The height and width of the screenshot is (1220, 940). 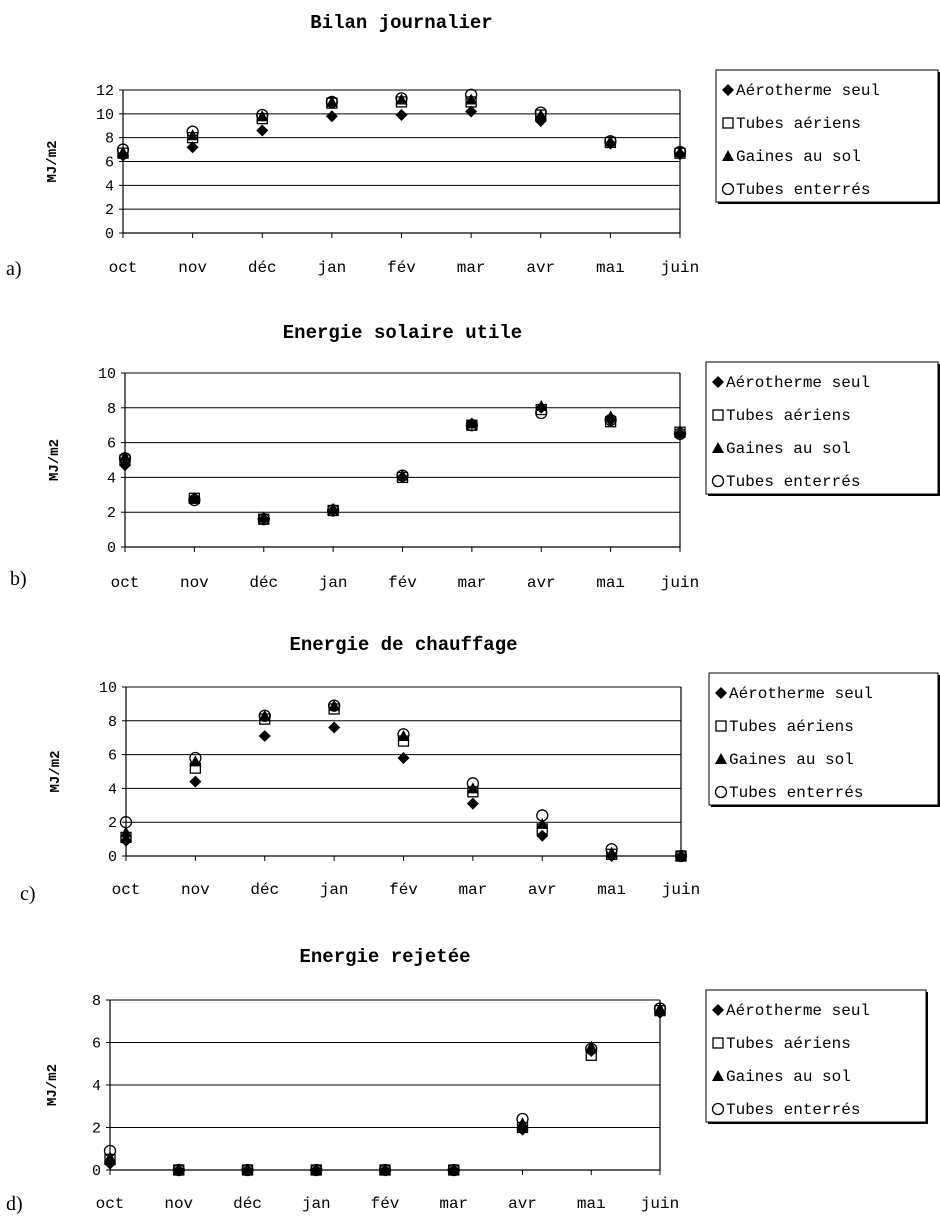 I want to click on y-tick-label: 4, so click(x=109, y=186).